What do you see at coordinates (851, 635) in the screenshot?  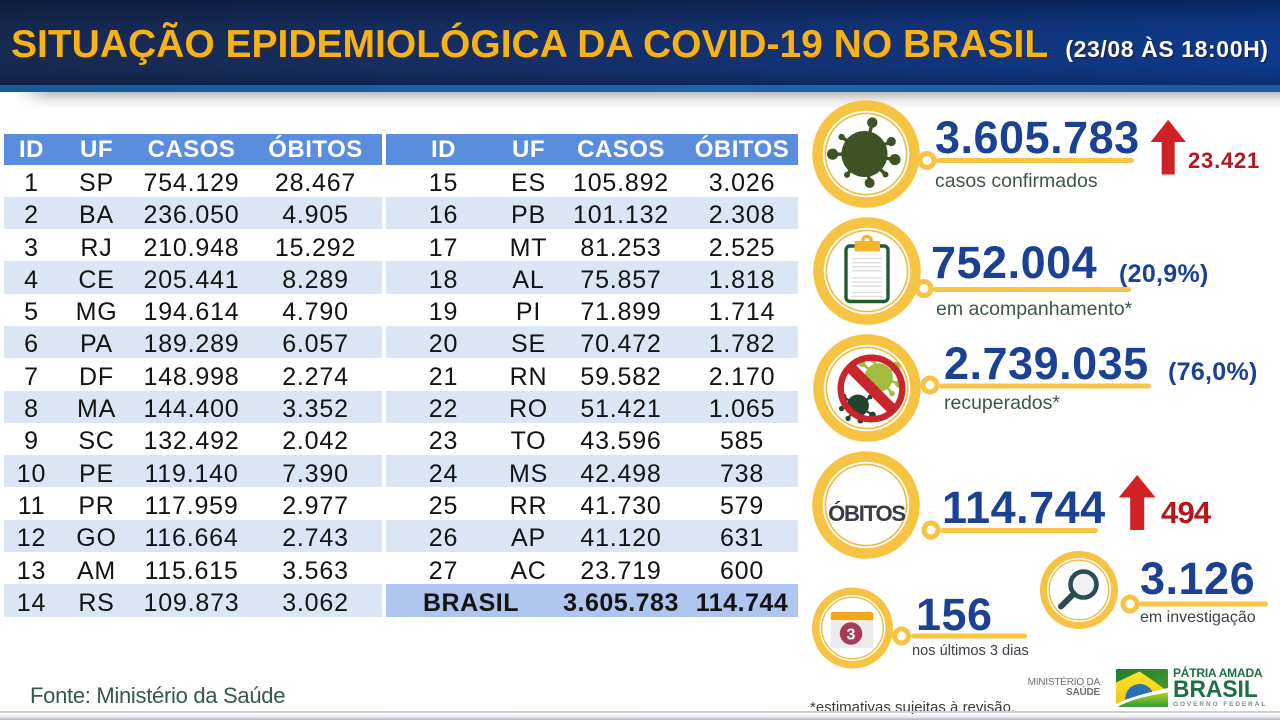 I see `svg-text: 3` at bounding box center [851, 635].